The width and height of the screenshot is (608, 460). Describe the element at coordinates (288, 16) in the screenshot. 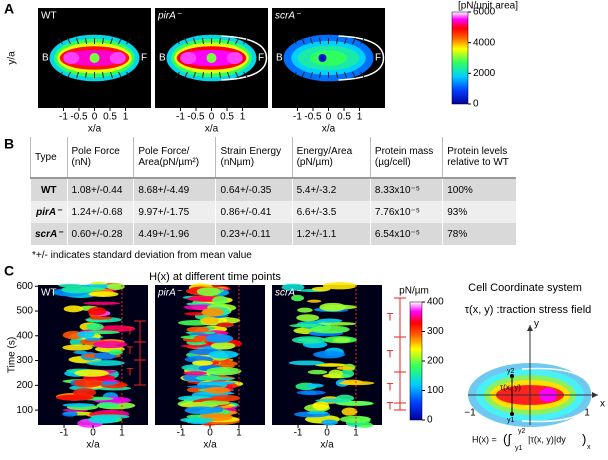

I see `image-label: scrA⁻` at that location.